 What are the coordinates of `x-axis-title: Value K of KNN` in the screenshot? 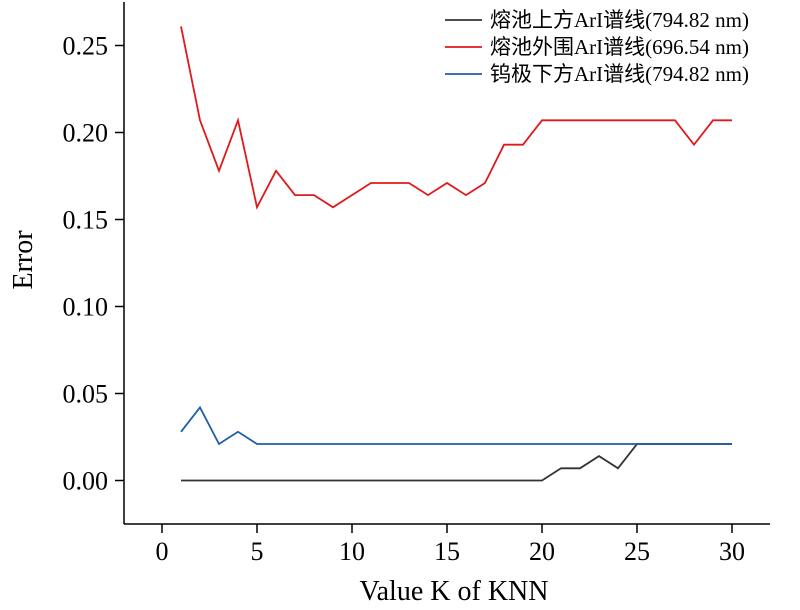 It's located at (454, 591).